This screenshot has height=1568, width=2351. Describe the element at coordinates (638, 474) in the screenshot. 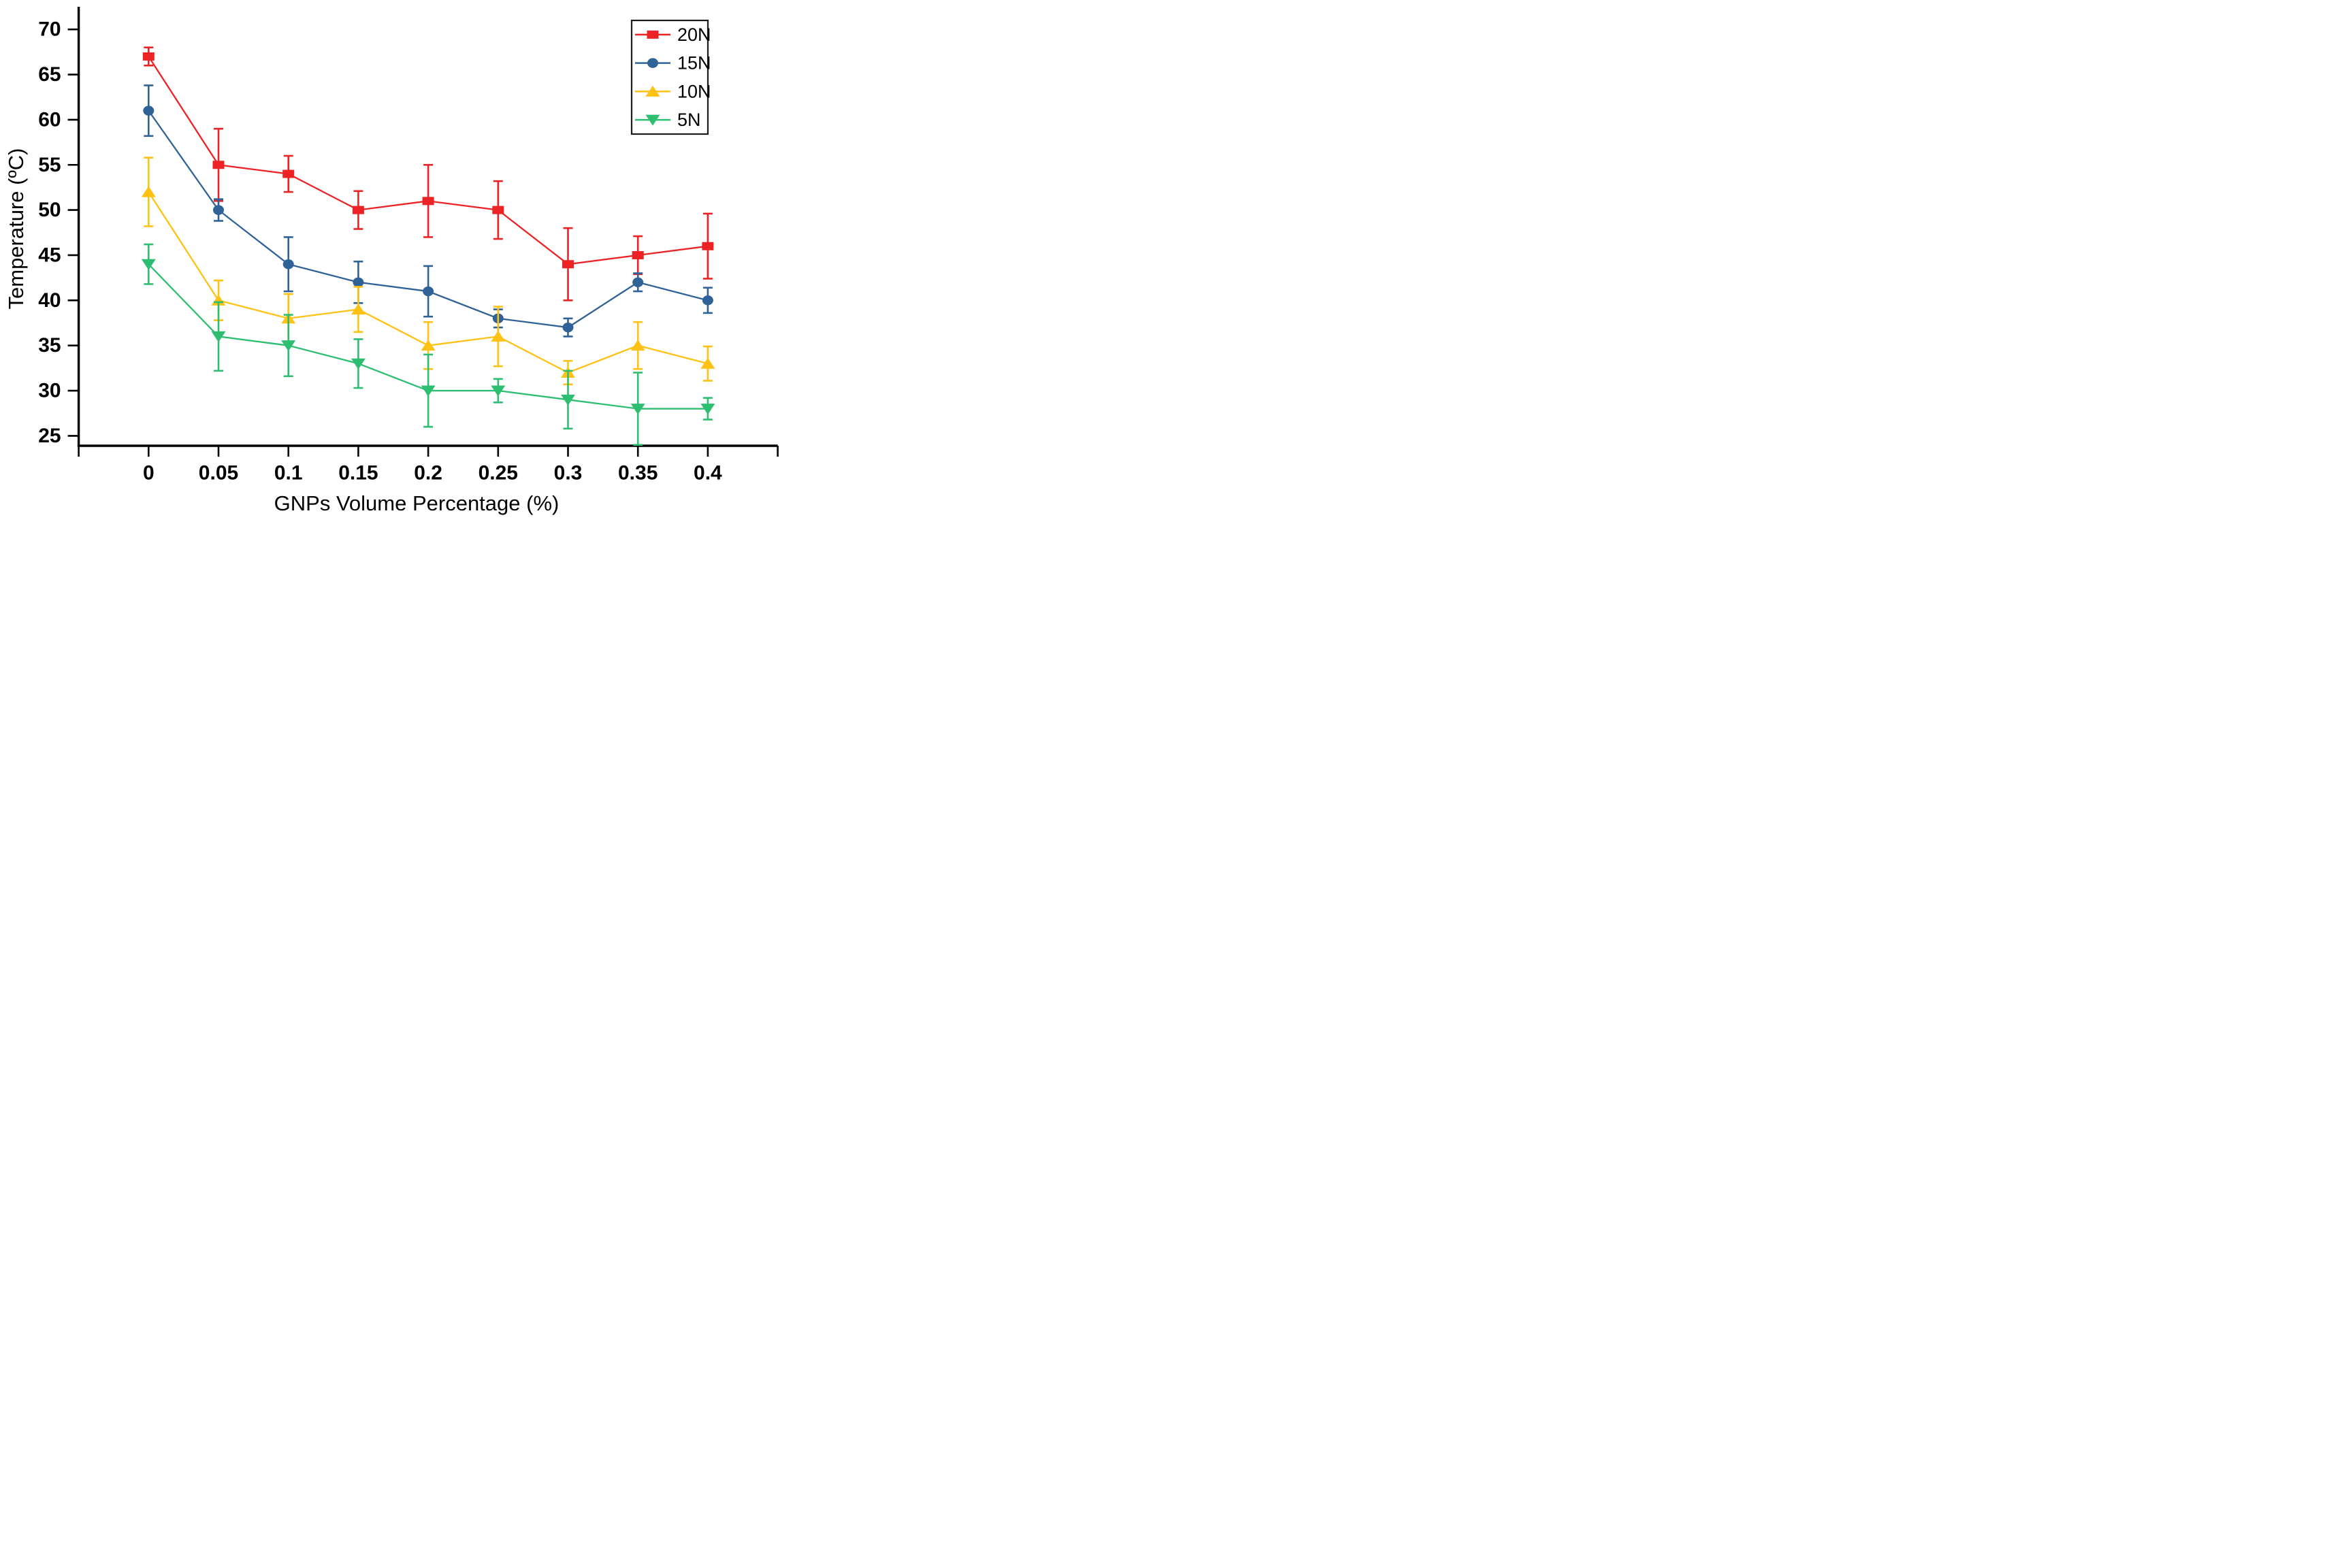

I see `x-tick-label: 0.35` at that location.